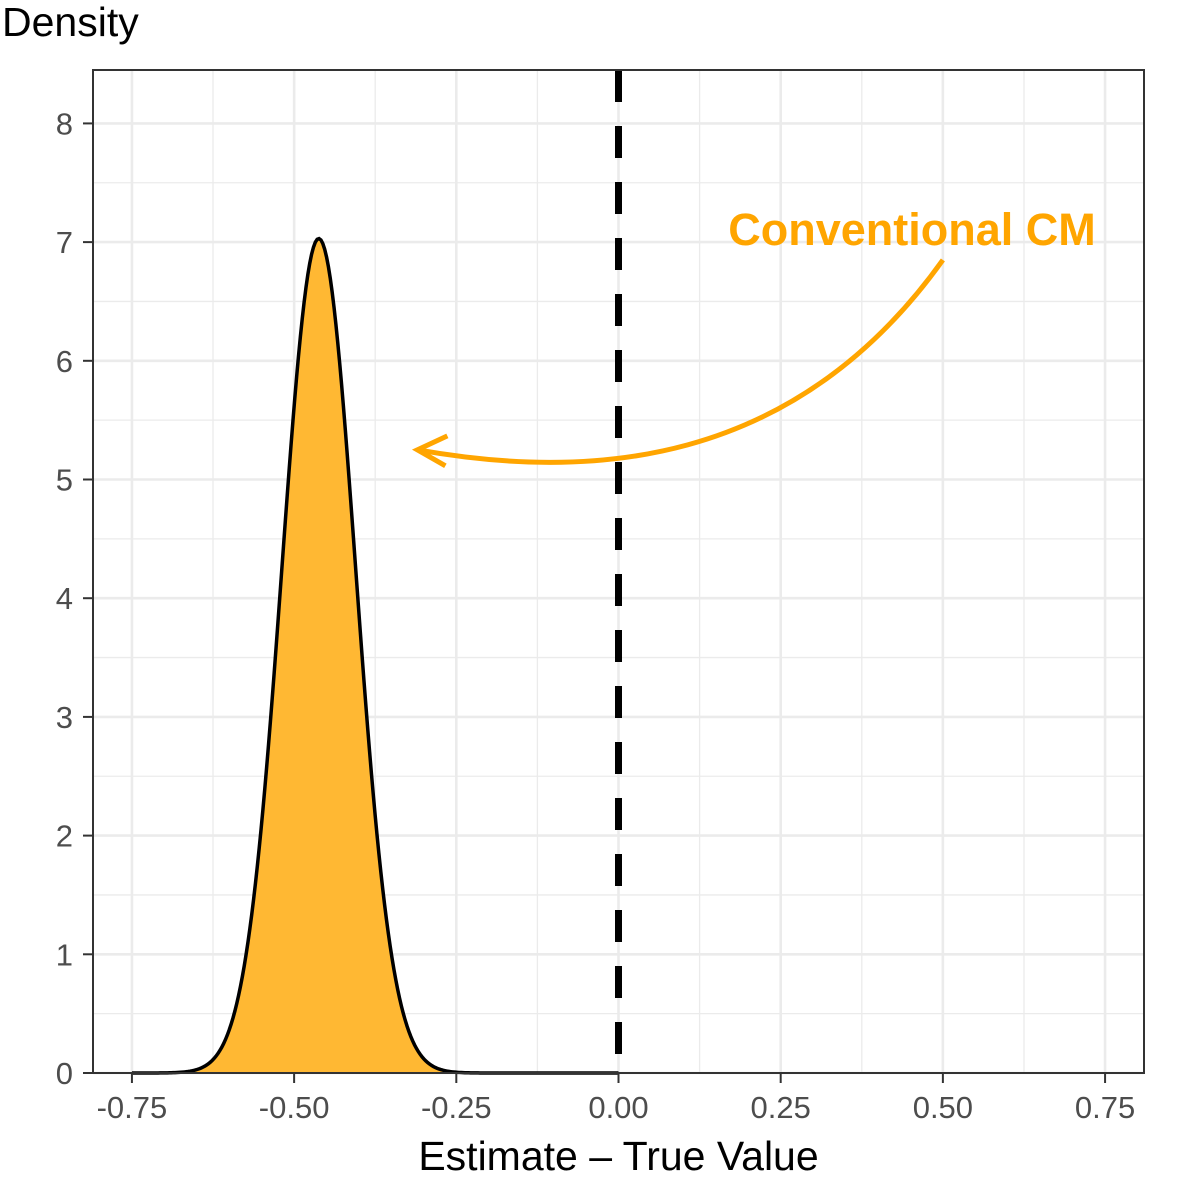 This screenshot has width=1181, height=1181. Describe the element at coordinates (64, 954) in the screenshot. I see `y-tick-label: 1` at that location.